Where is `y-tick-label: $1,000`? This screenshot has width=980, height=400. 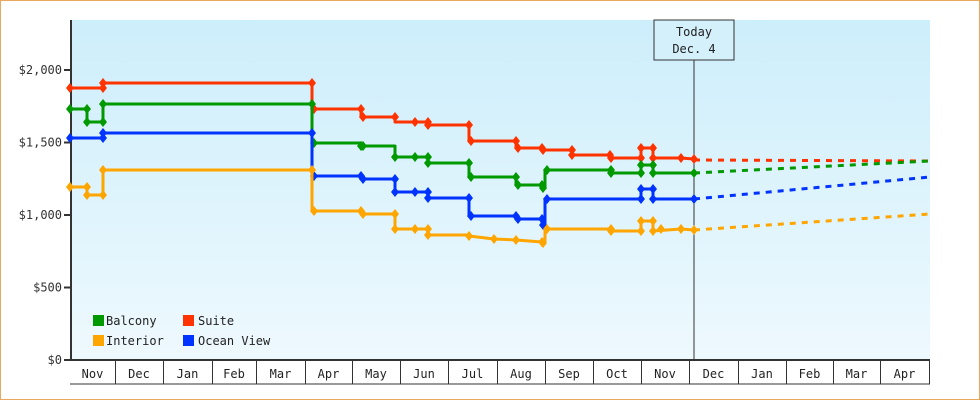 y-tick-label: $1,000 is located at coordinates (40, 215).